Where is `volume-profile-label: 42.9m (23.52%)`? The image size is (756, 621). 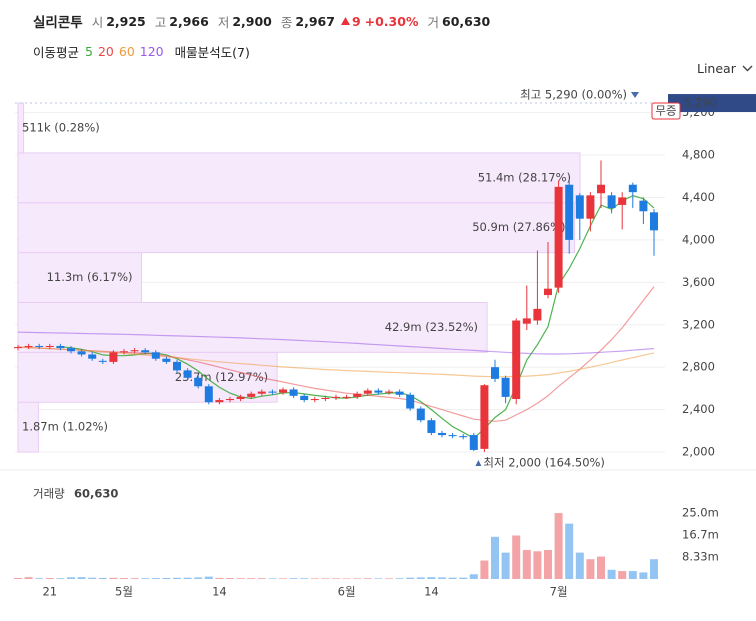 volume-profile-label: 42.9m (23.52%) is located at coordinates (431, 327).